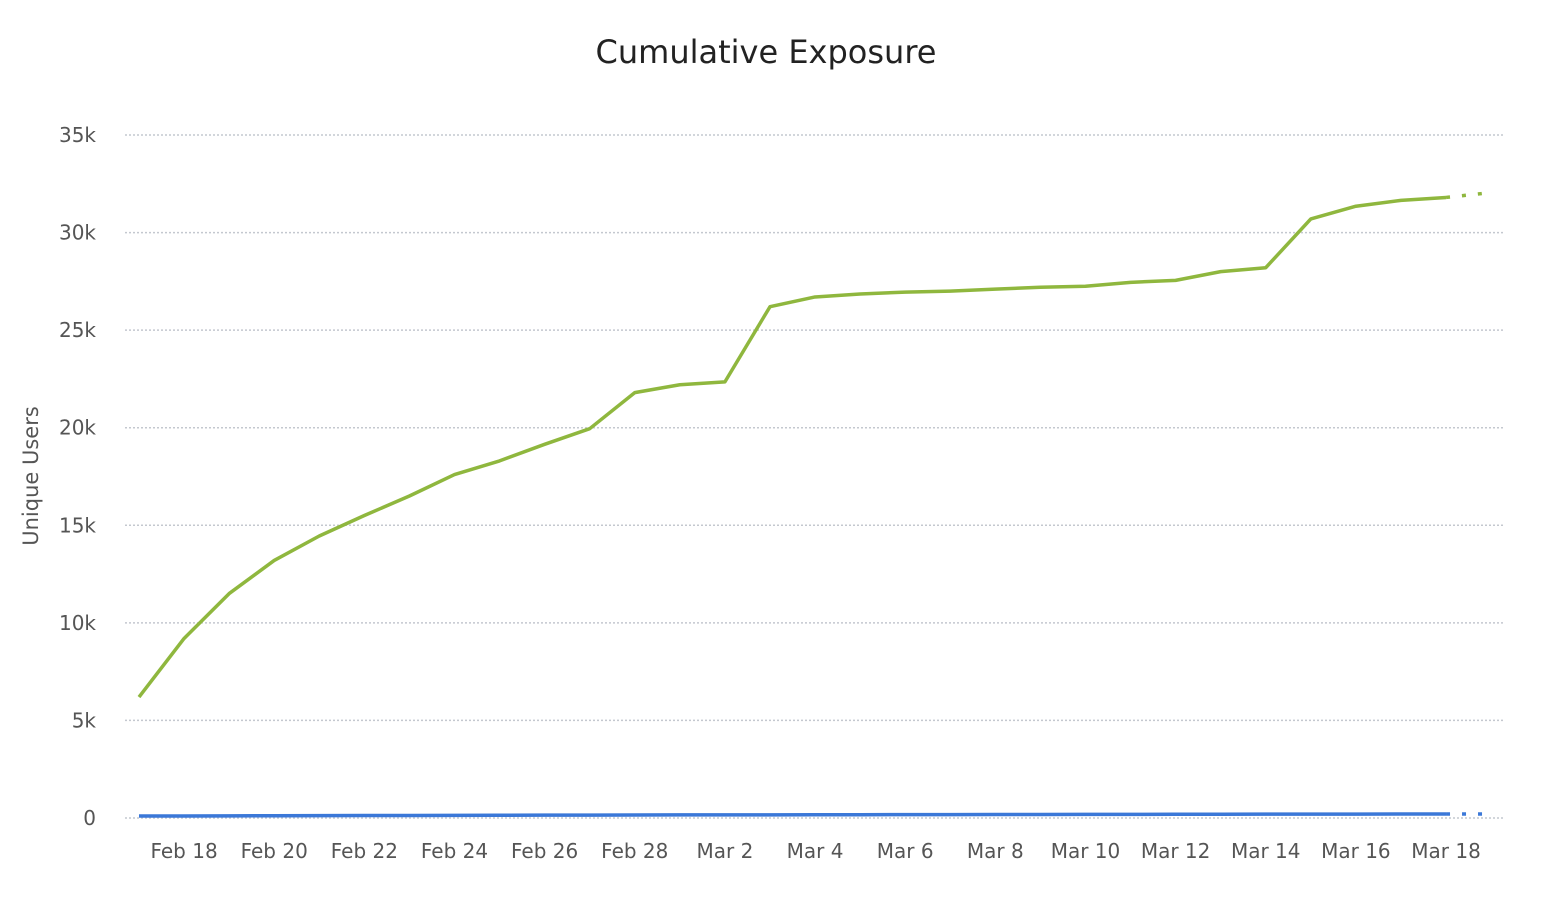 The height and width of the screenshot is (898, 1546). What do you see at coordinates (905, 851) in the screenshot?
I see `x-tick-label: Mar 6` at bounding box center [905, 851].